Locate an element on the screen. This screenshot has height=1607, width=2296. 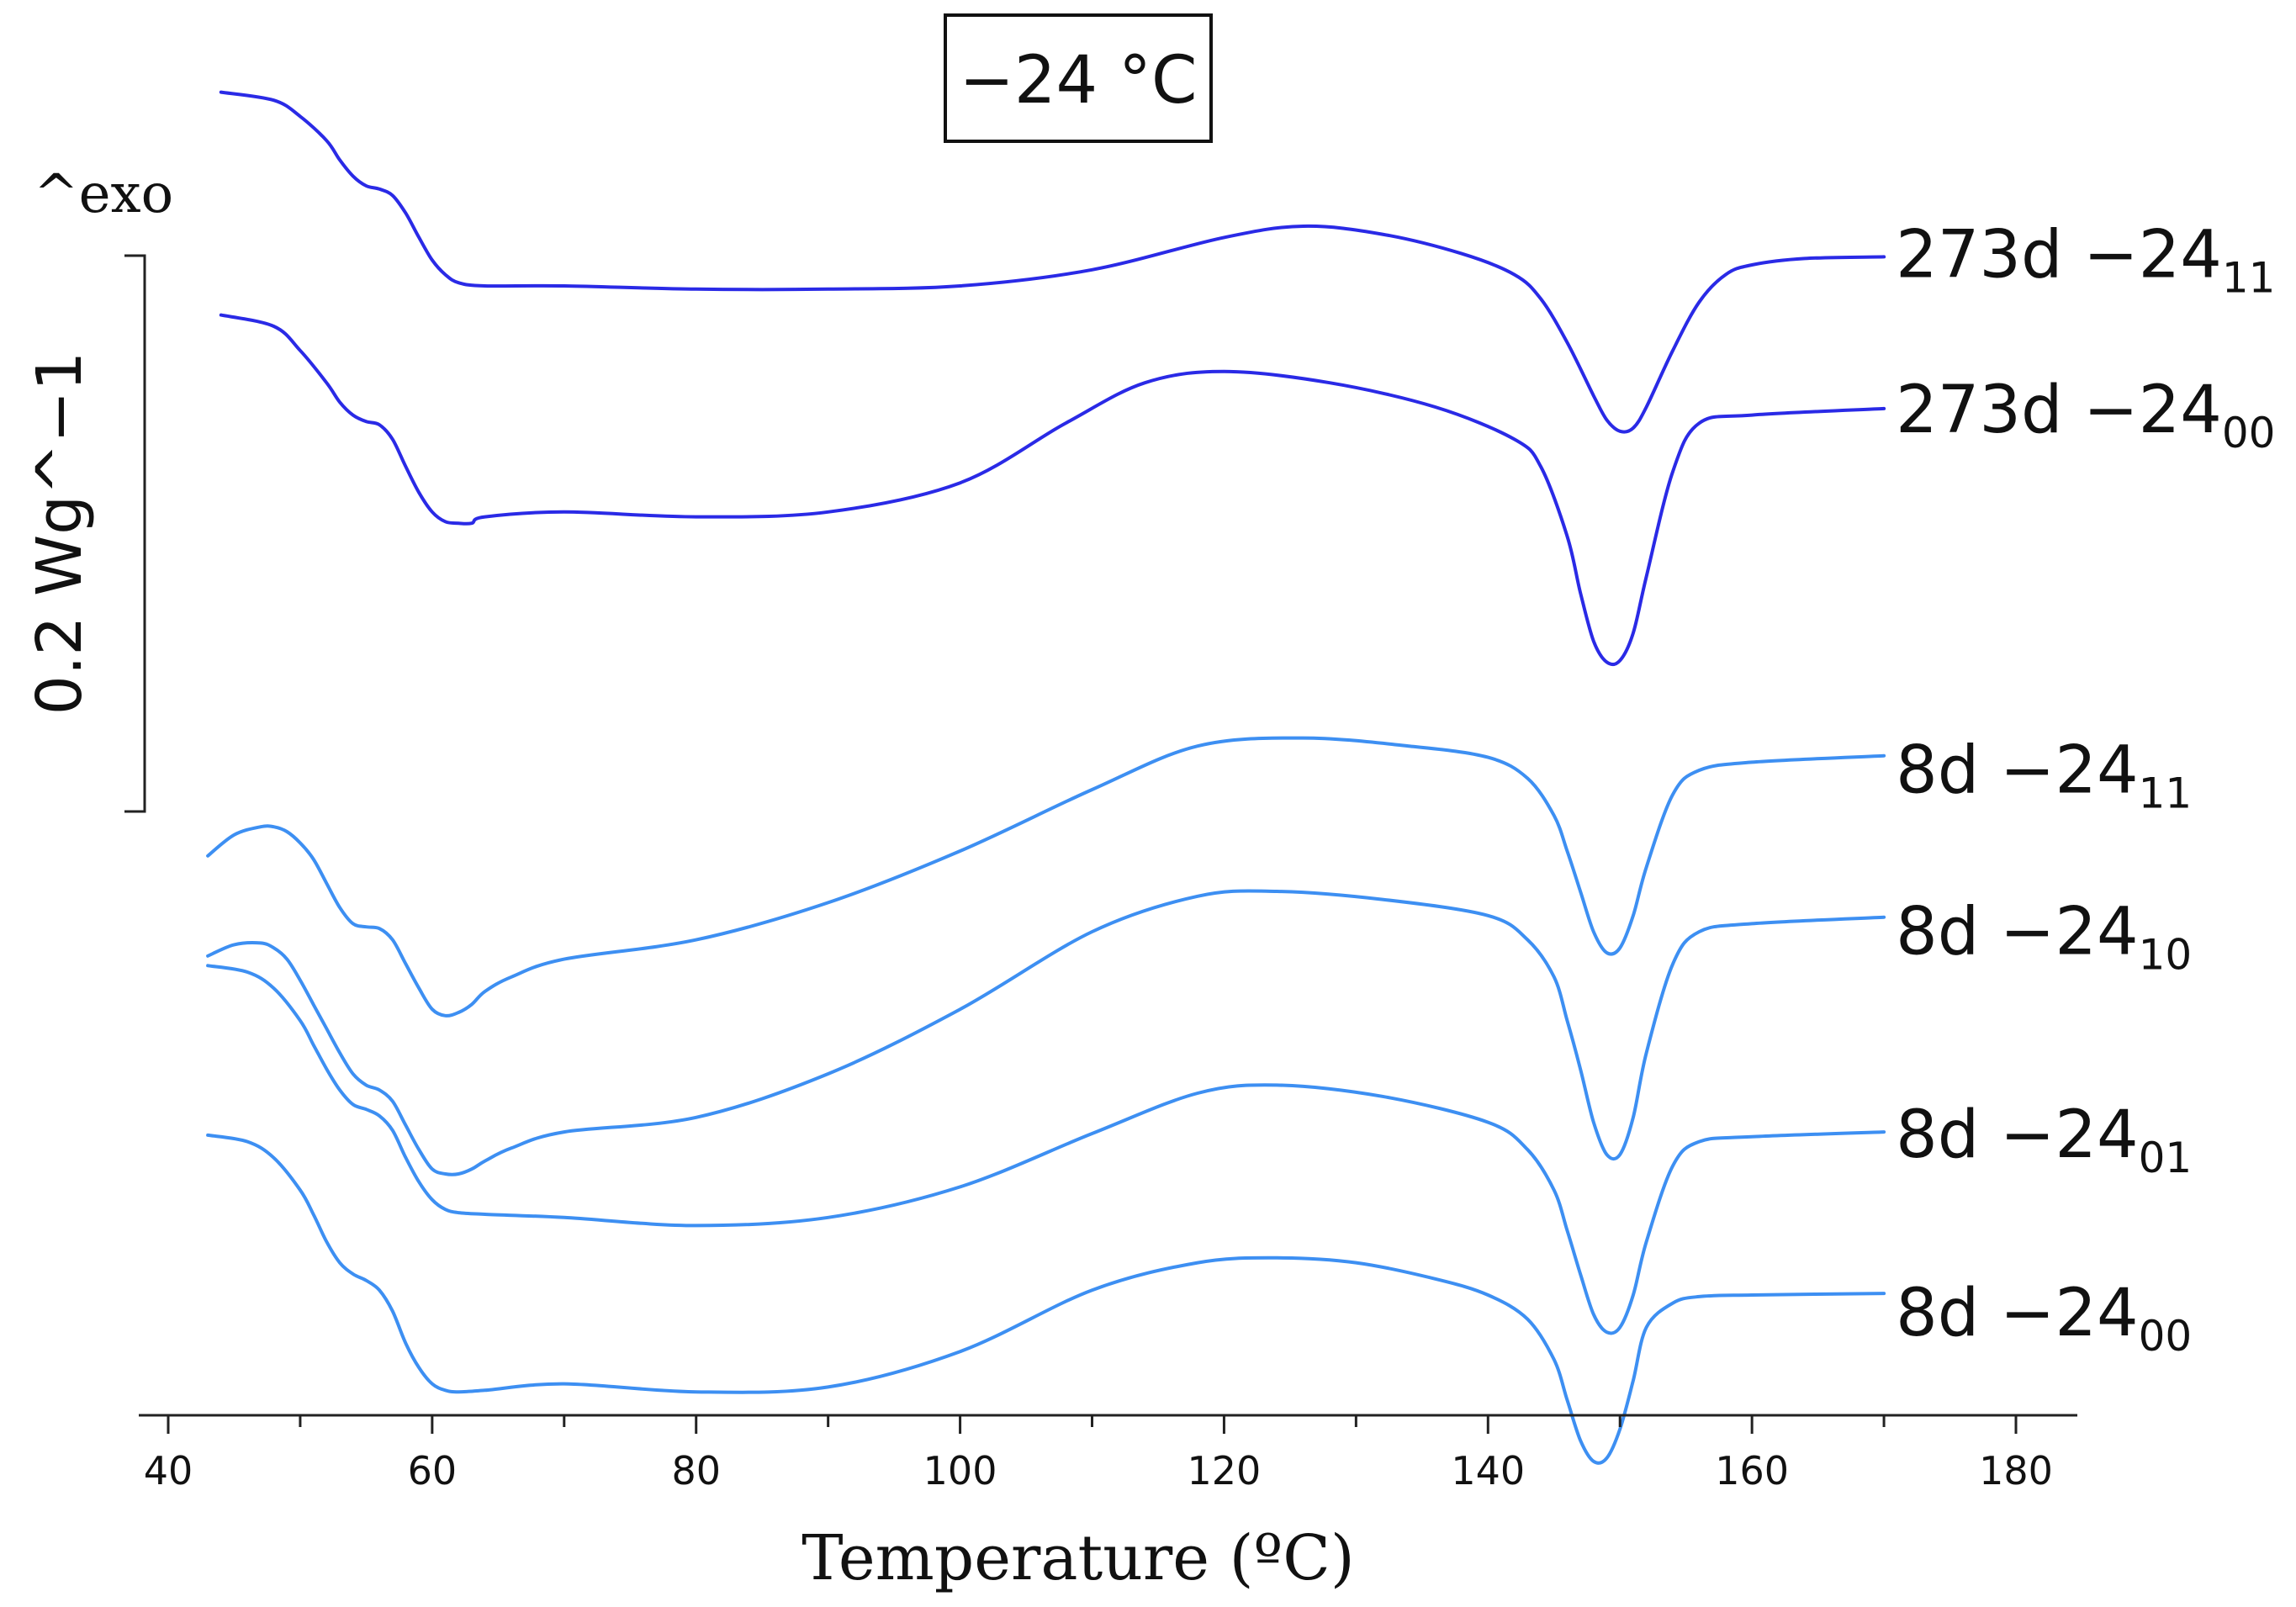
x-tick-label: 160 is located at coordinates (1752, 1470).